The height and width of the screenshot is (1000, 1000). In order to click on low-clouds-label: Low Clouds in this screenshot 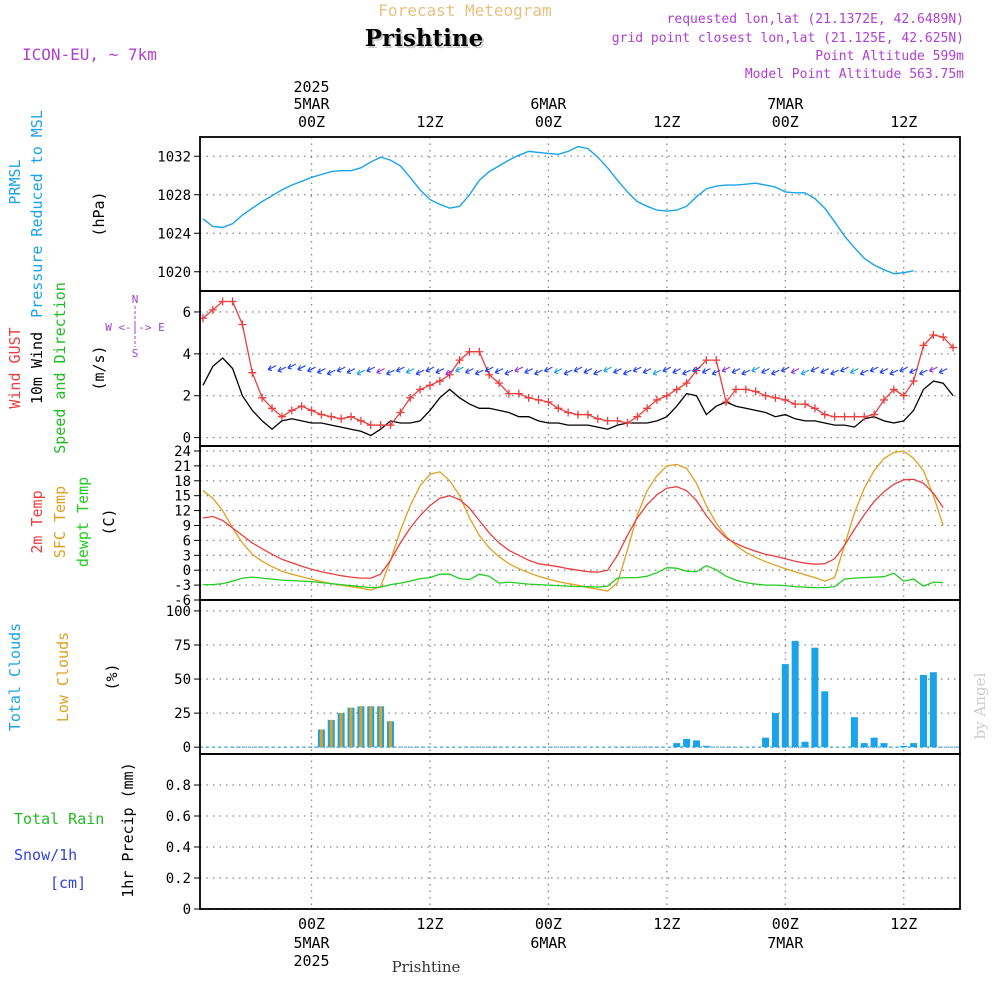, I will do `click(63, 677)`.